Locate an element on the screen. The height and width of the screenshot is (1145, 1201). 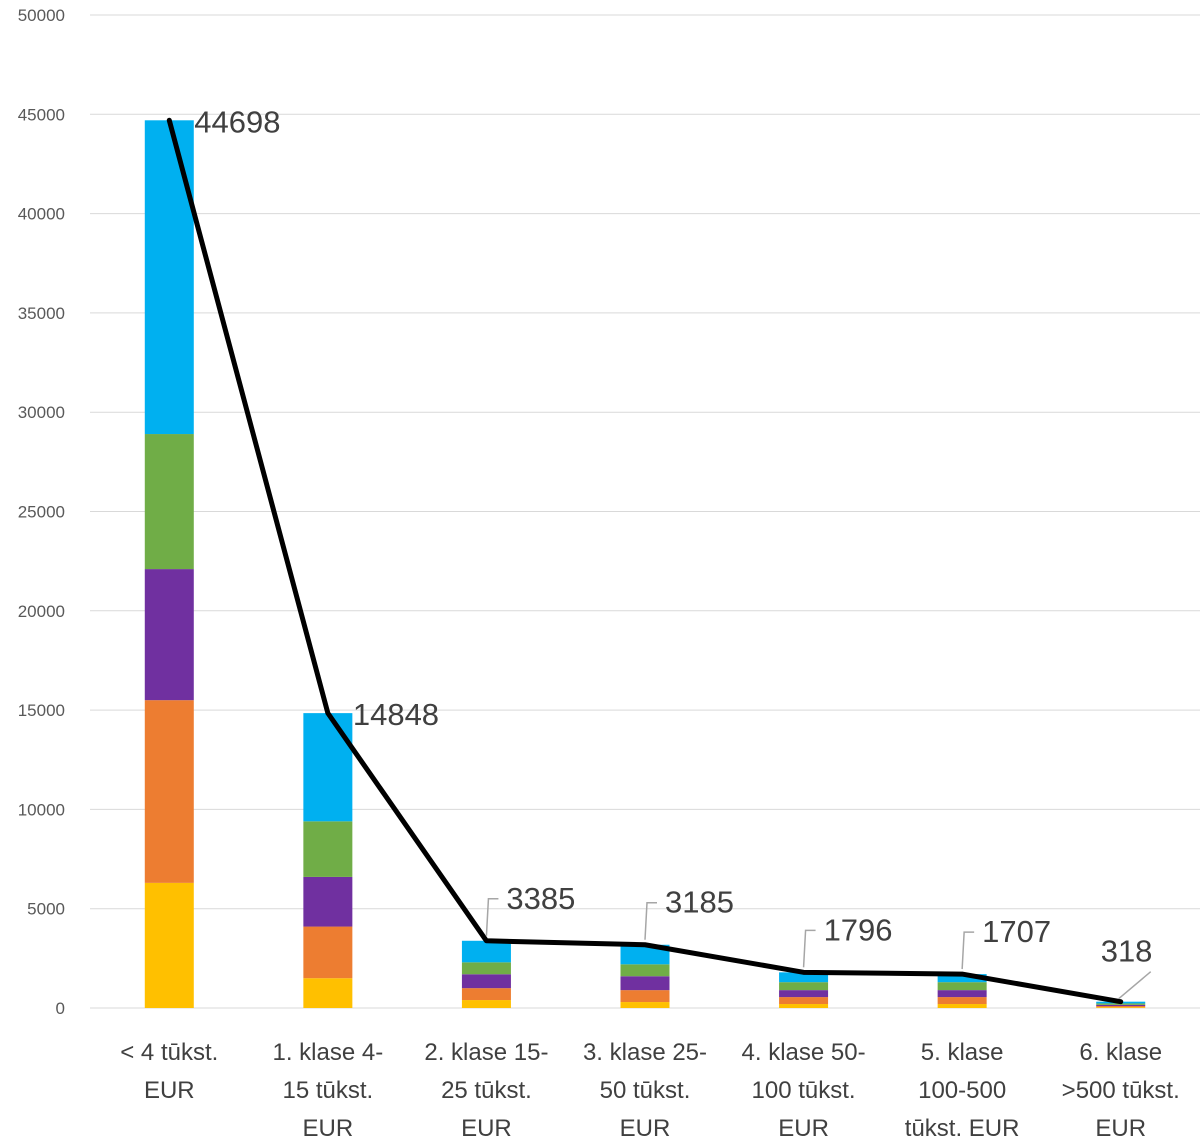
x-category-label: 2. klase 15- 25 tūkst. EUR is located at coordinates (486, 1090).